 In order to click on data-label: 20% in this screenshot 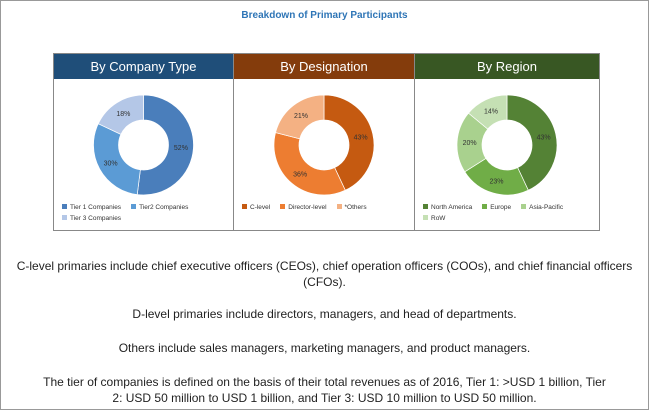, I will do `click(470, 143)`.